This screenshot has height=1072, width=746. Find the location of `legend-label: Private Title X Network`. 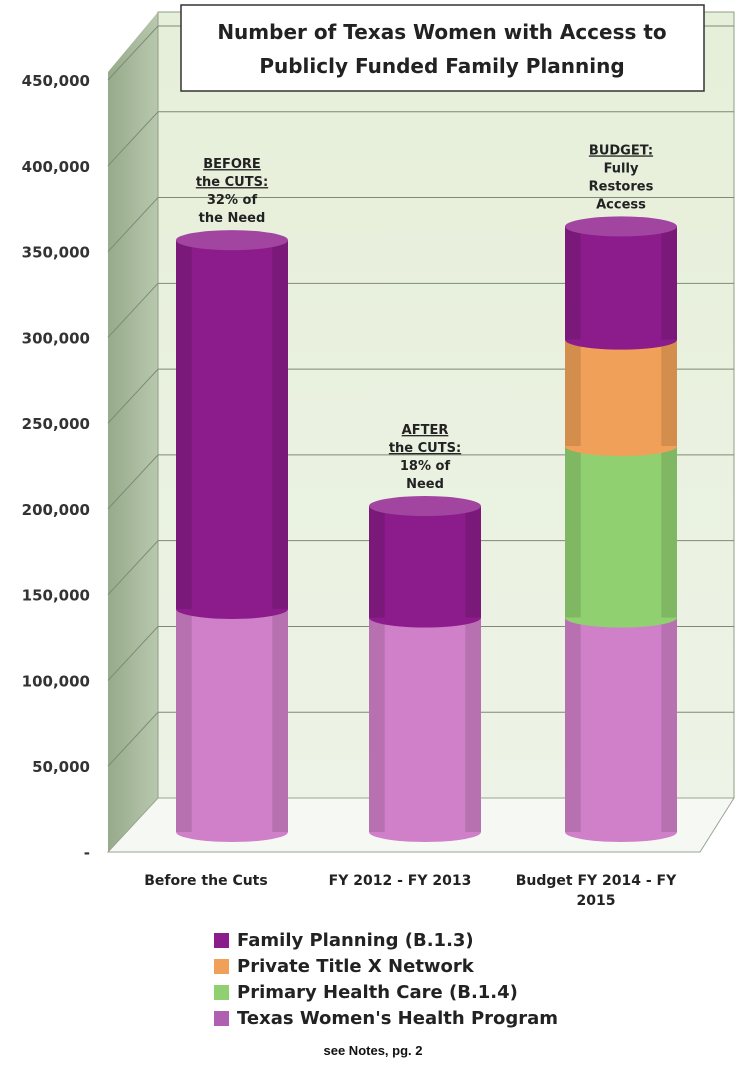

legend-label: Private Title X Network is located at coordinates (355, 966).